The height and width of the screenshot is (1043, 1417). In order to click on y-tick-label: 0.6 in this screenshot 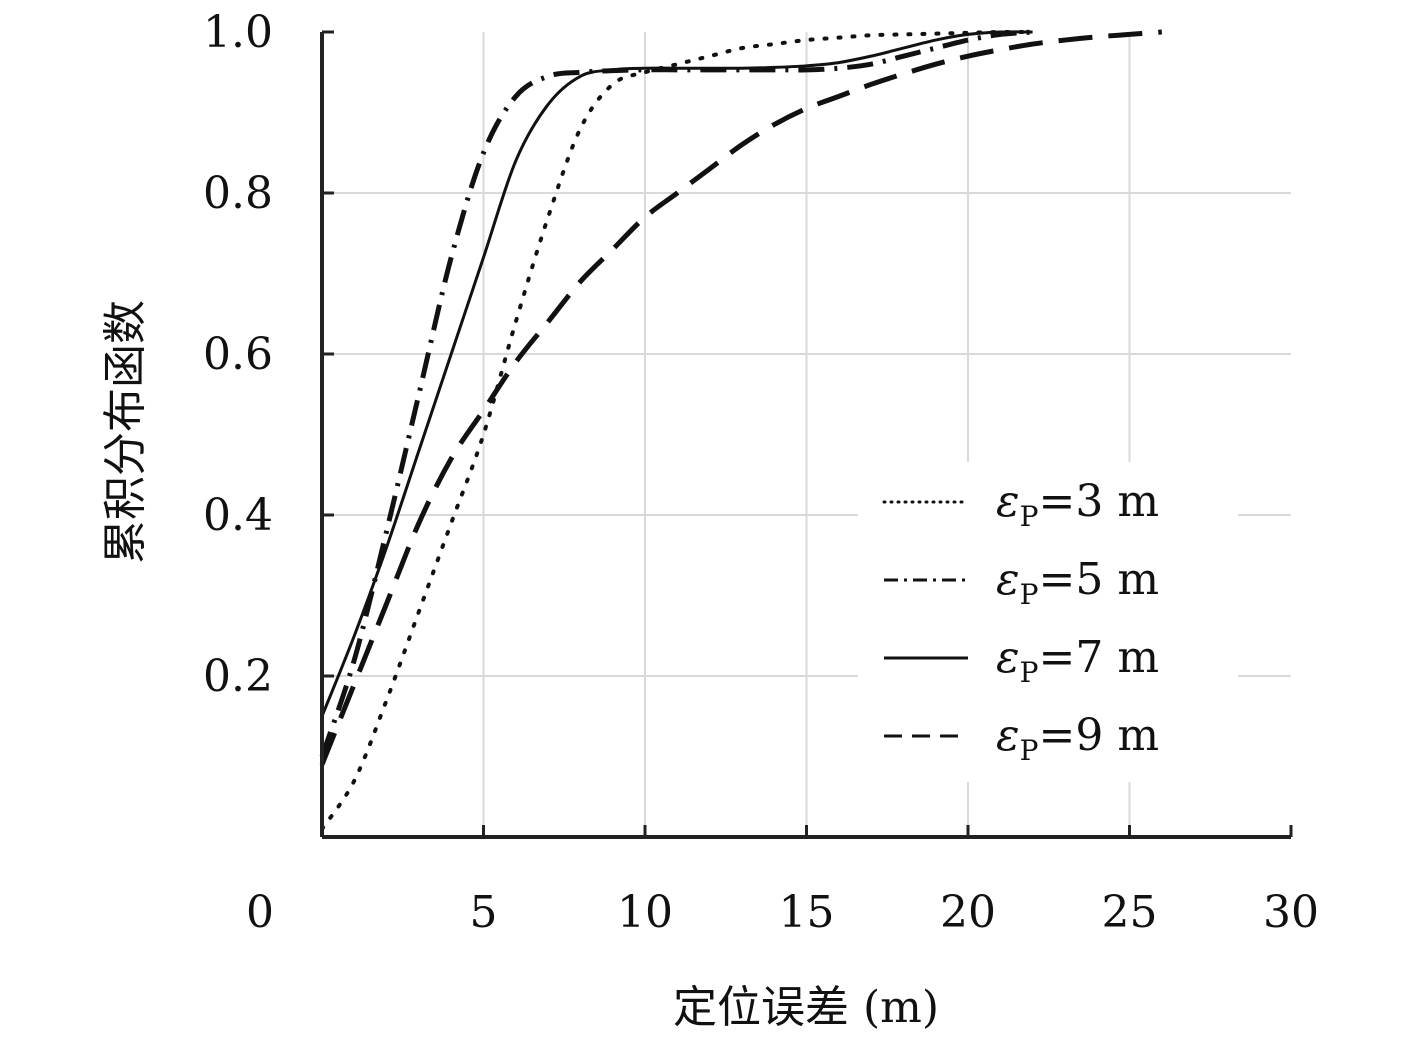, I will do `click(238, 354)`.